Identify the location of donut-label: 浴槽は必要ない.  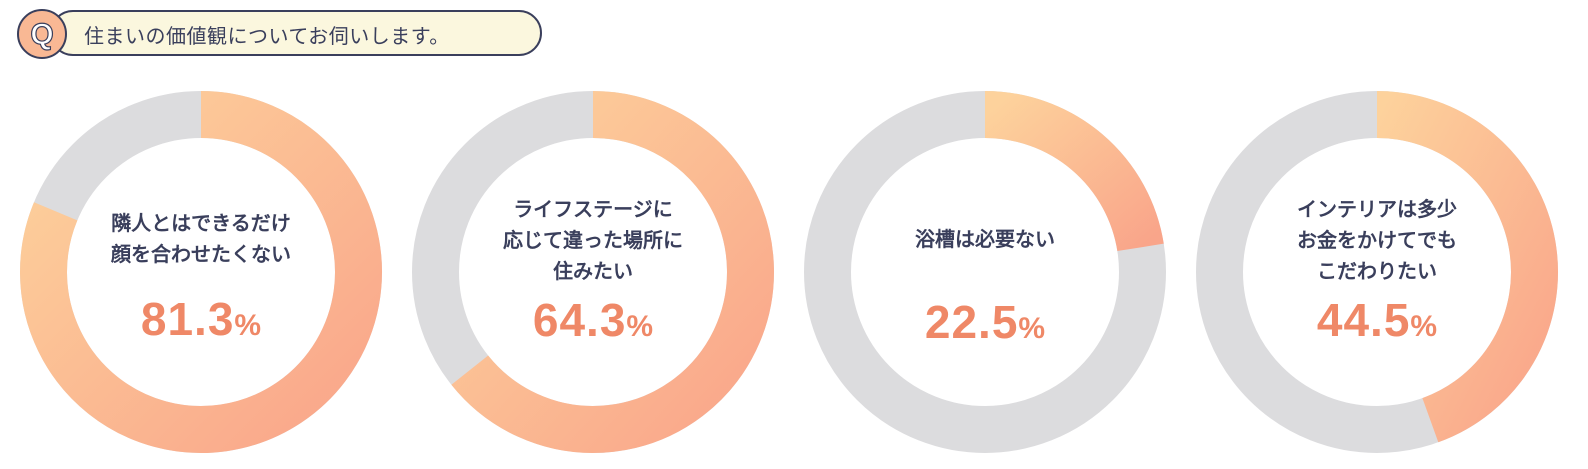
(985, 239).